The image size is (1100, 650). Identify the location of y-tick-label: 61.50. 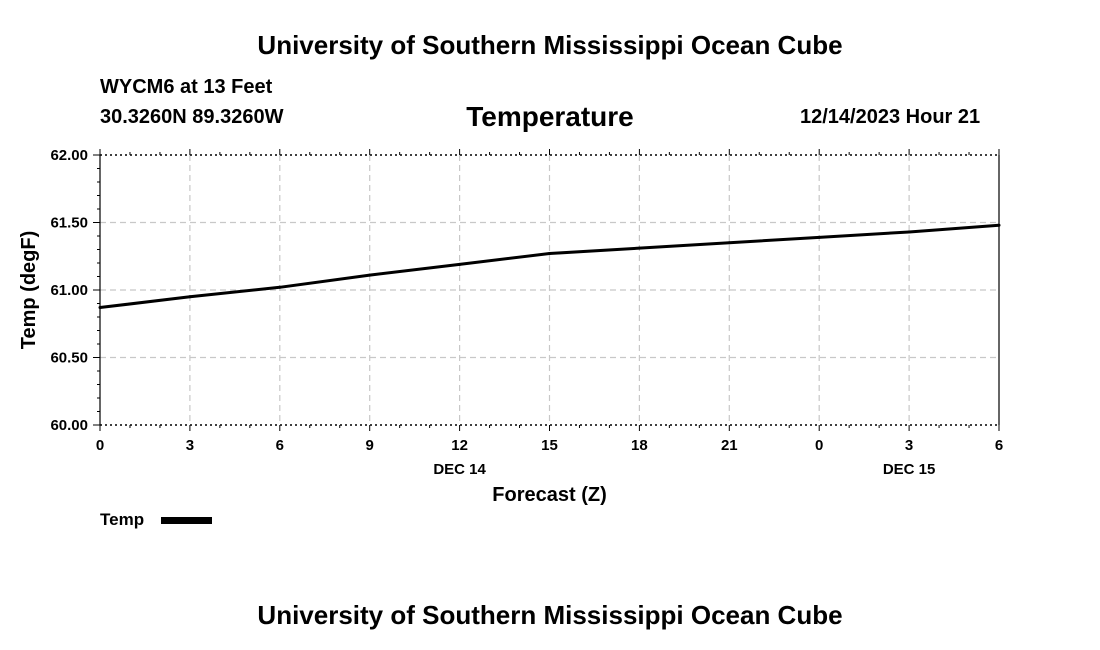
(69, 223).